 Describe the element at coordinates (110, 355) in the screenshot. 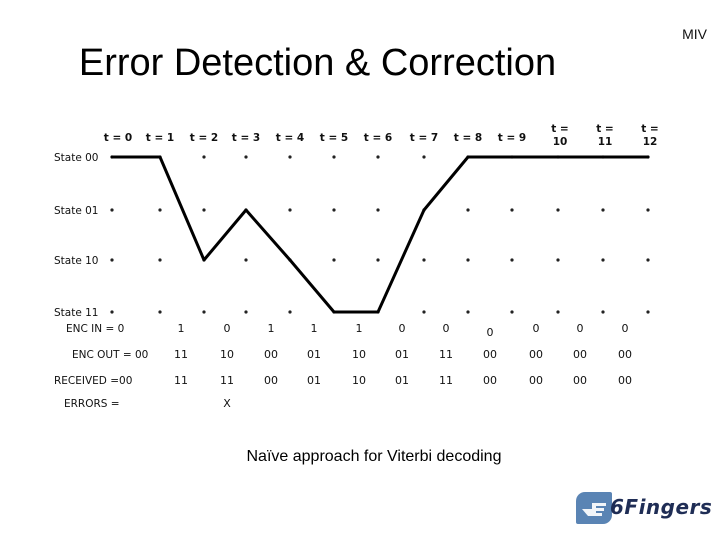

I see `table-row-label: ENC OUT = 00` at that location.